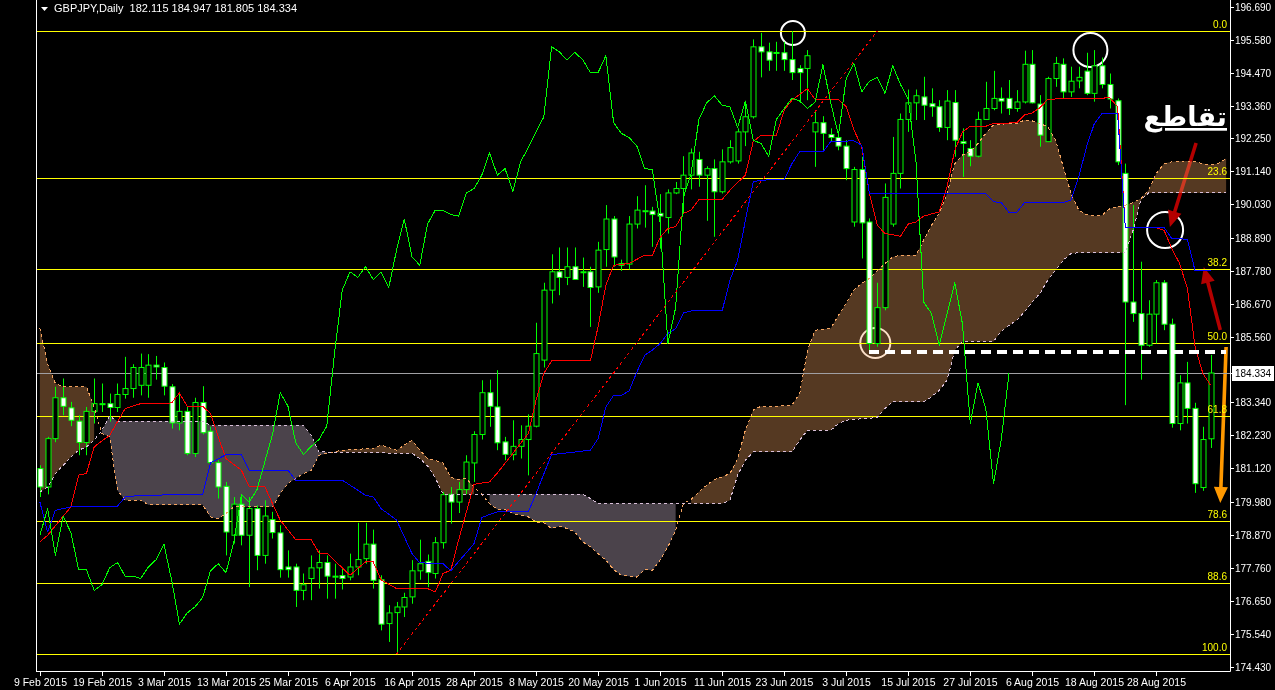  Describe the element at coordinates (1253, 402) in the screenshot. I see `y-tick-label: 183.340` at that location.